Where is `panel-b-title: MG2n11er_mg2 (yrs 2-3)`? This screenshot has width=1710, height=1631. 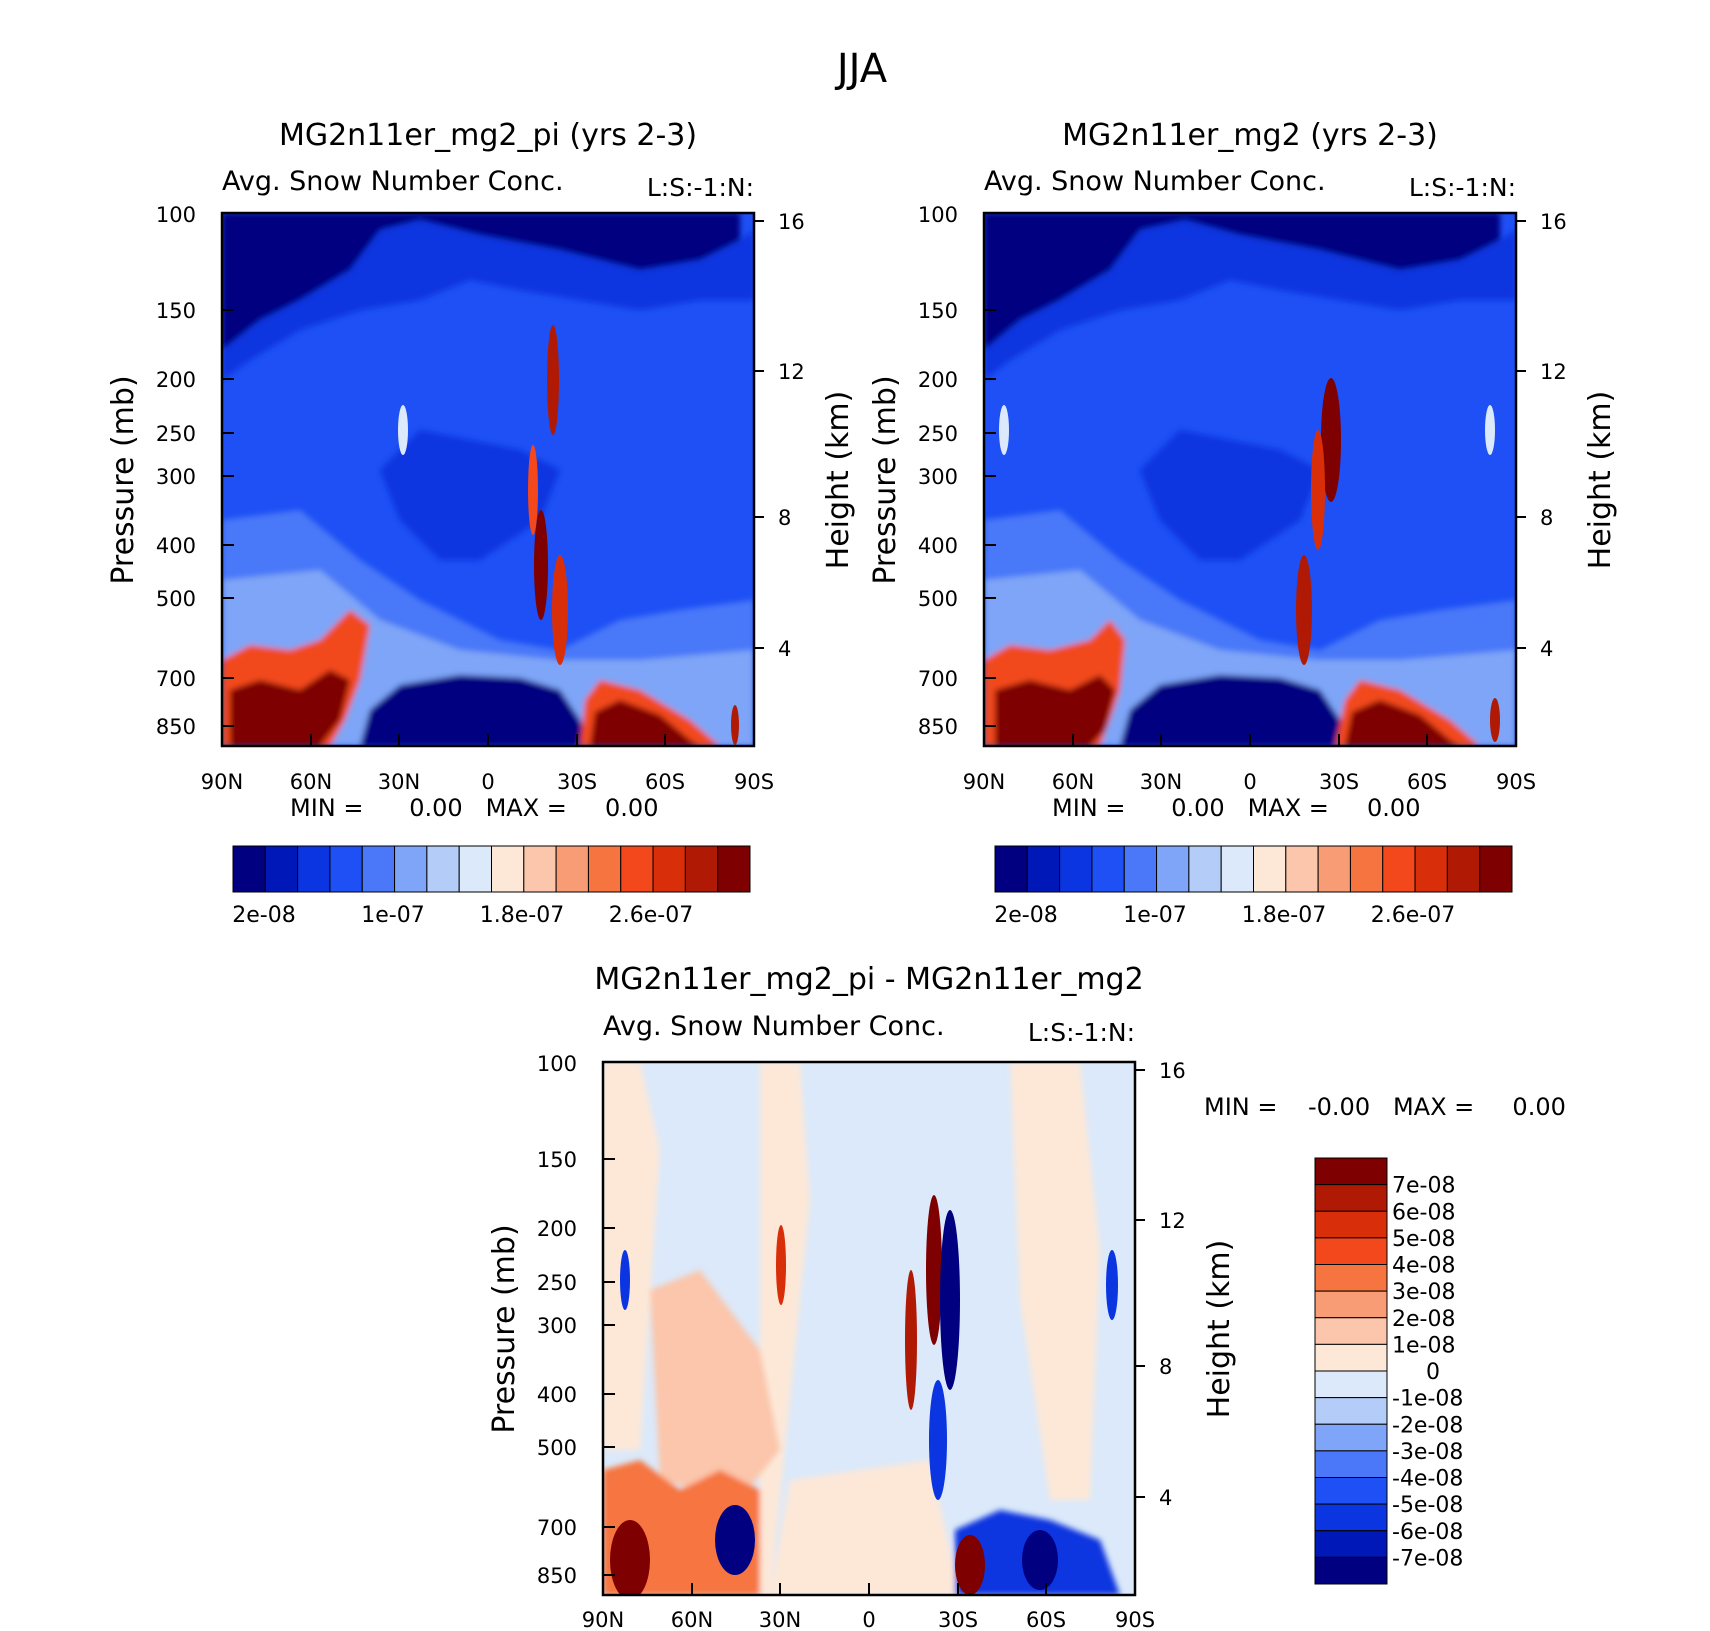
panel-b-title: MG2n11er_mg2 (yrs 2-3) is located at coordinates (1250, 135).